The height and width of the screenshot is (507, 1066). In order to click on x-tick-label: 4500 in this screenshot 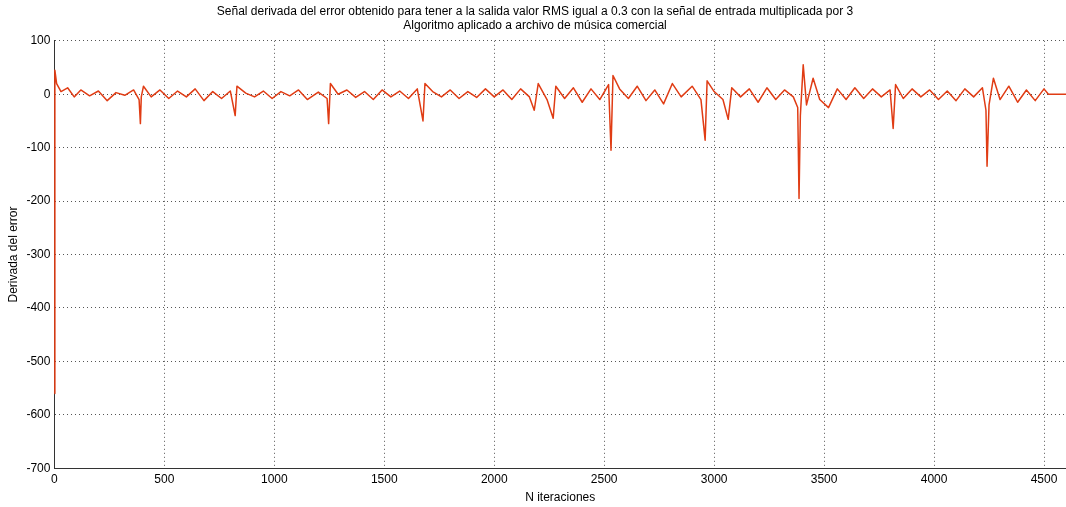, I will do `click(1044, 478)`.